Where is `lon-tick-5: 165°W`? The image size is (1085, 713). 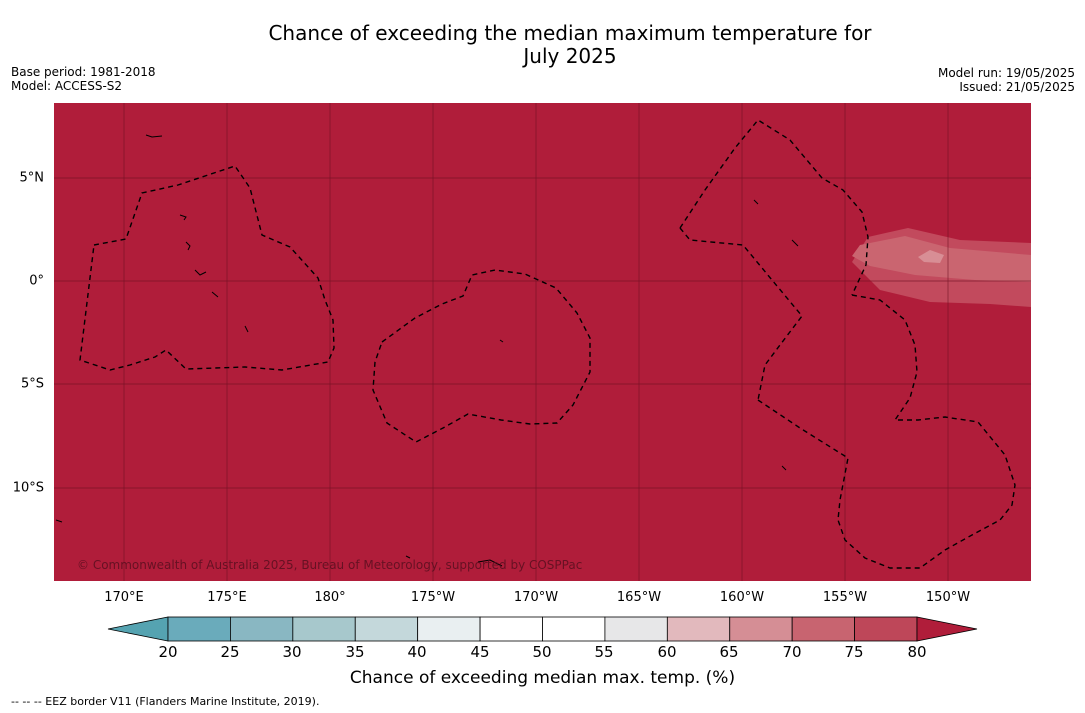
lon-tick-5: 165°W is located at coordinates (639, 597).